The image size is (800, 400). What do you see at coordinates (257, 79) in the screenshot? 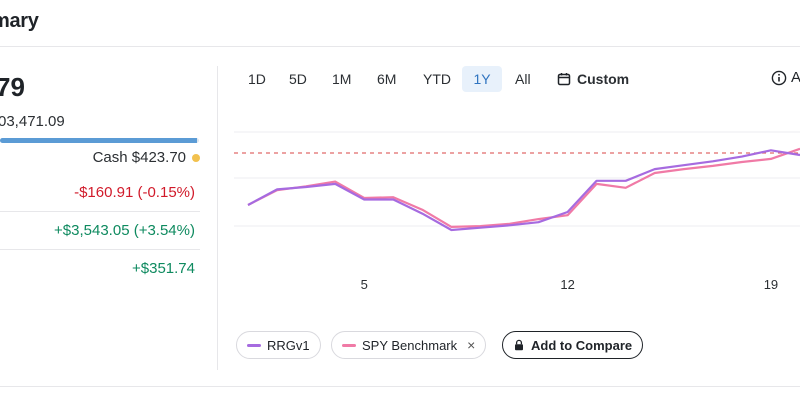
I see `range-1d: 1D` at bounding box center [257, 79].